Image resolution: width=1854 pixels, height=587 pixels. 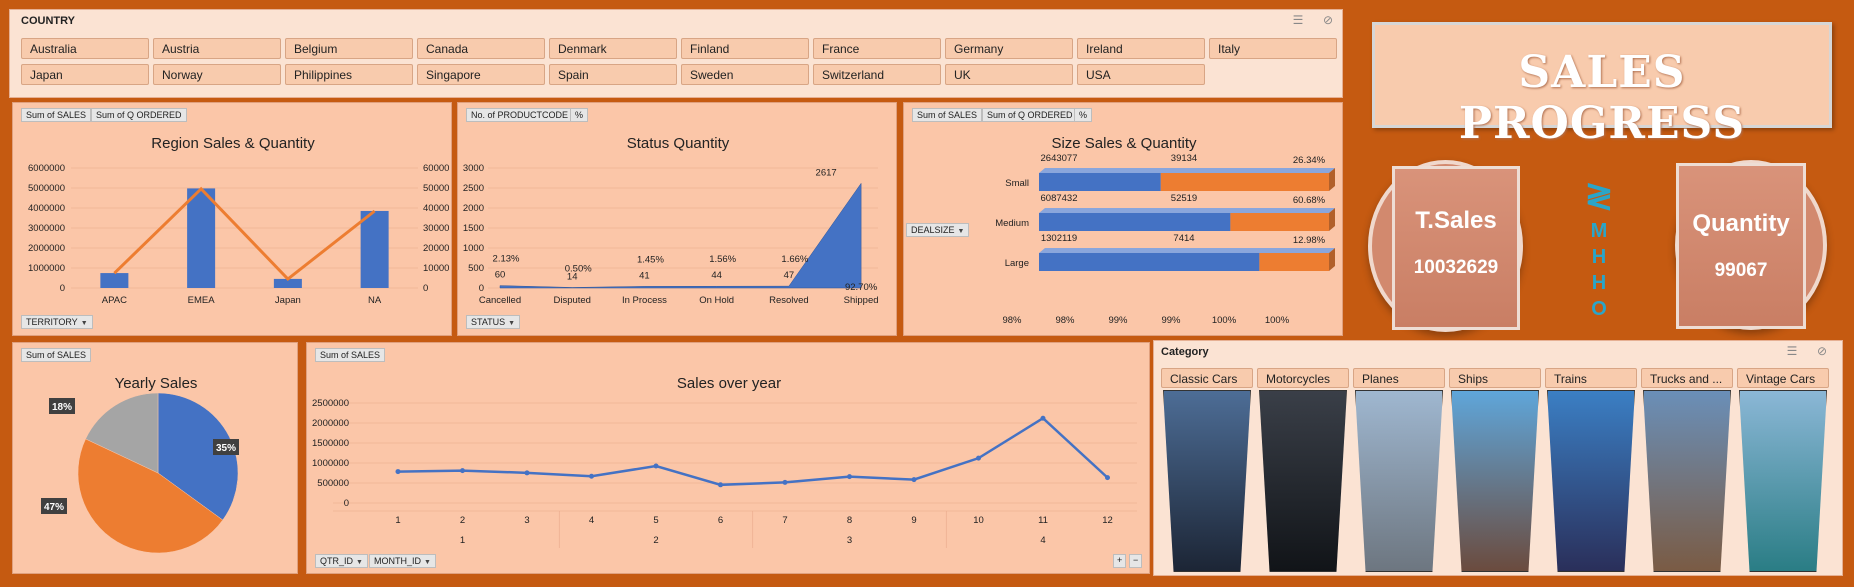 I want to click on month-filter-button: MONTH_ID ▼, so click(x=402, y=561).